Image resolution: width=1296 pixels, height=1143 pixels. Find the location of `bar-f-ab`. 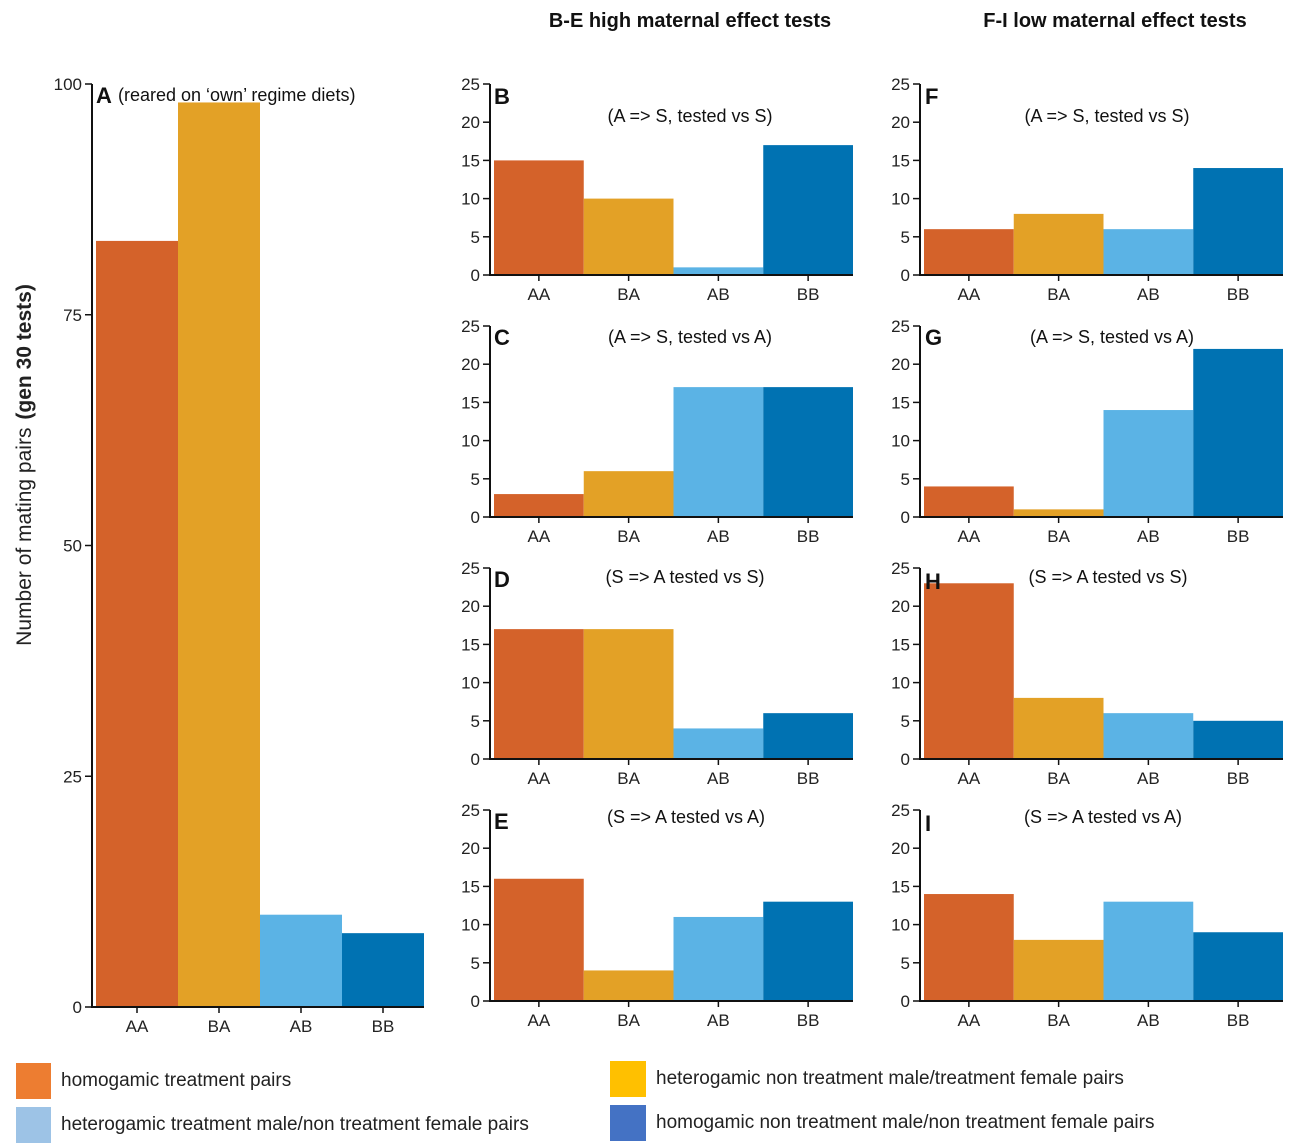

bar-f-ab is located at coordinates (1148, 252).